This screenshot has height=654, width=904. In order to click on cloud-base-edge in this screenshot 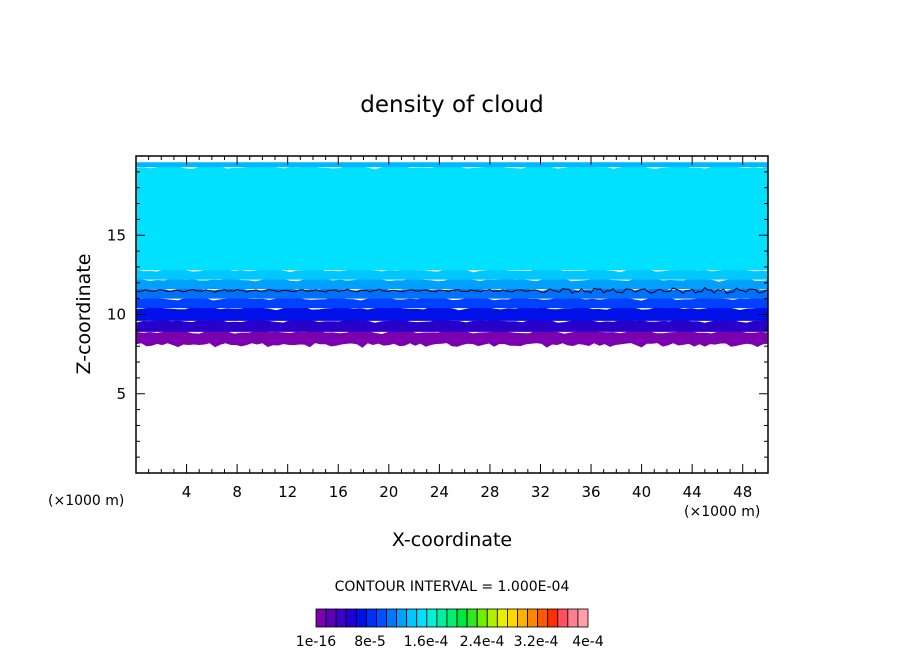, I will do `click(452, 345)`.